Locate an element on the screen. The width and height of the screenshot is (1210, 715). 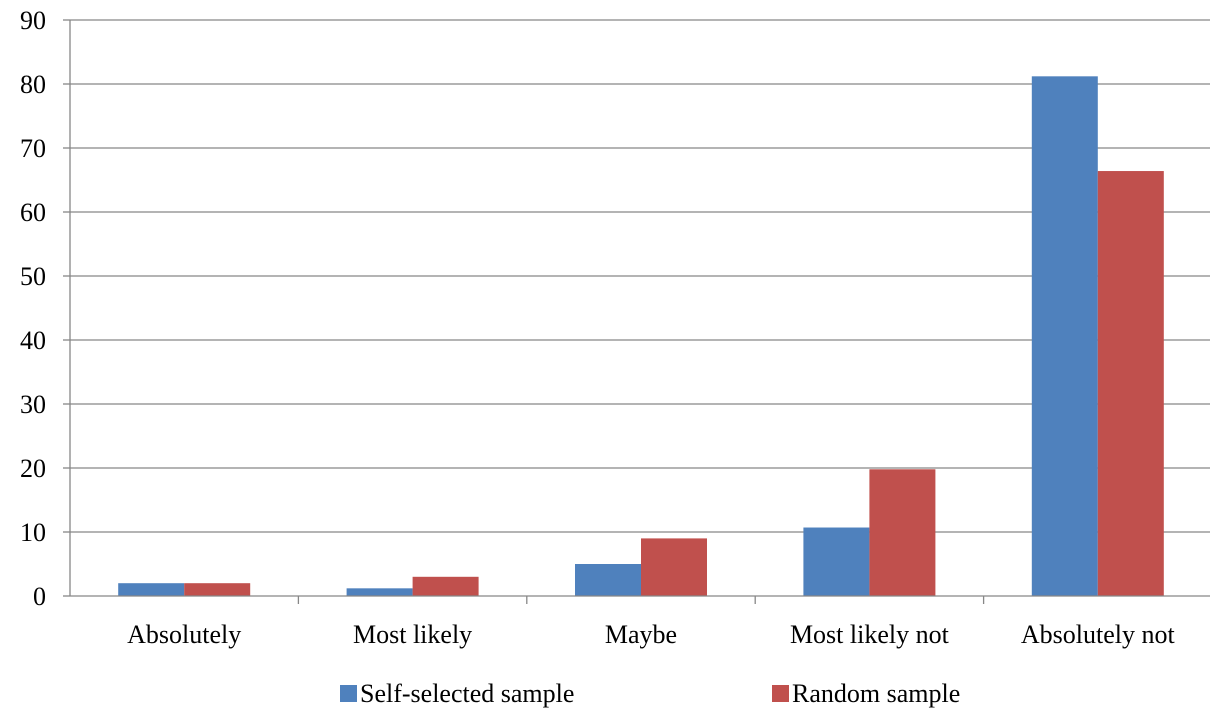
y-tick-label: 60 is located at coordinates (33, 212).